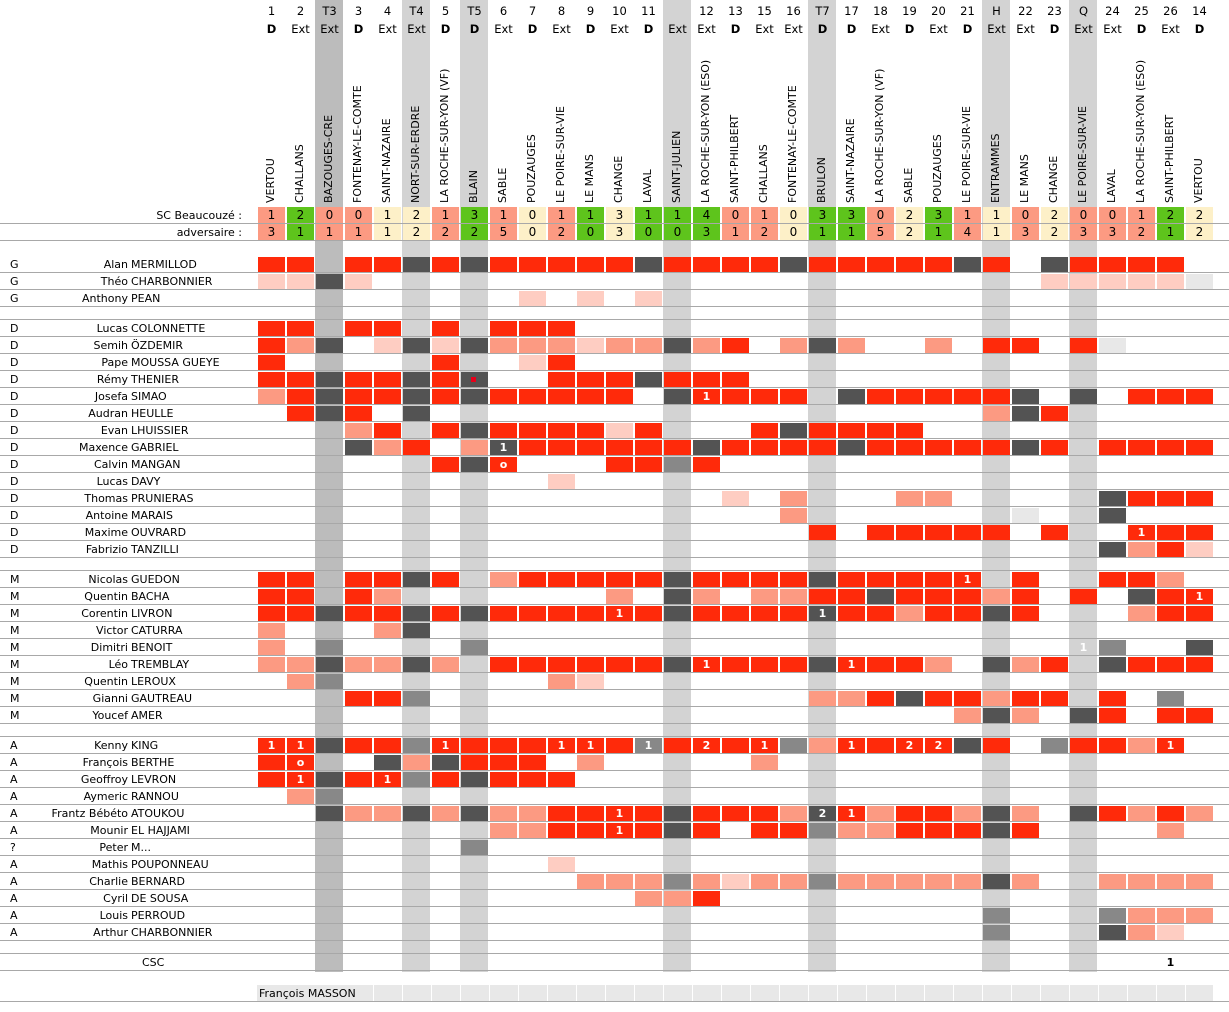  Describe the element at coordinates (967, 112) in the screenshot. I see `opponent-name: LE POIRE-SUR-VIE` at that location.